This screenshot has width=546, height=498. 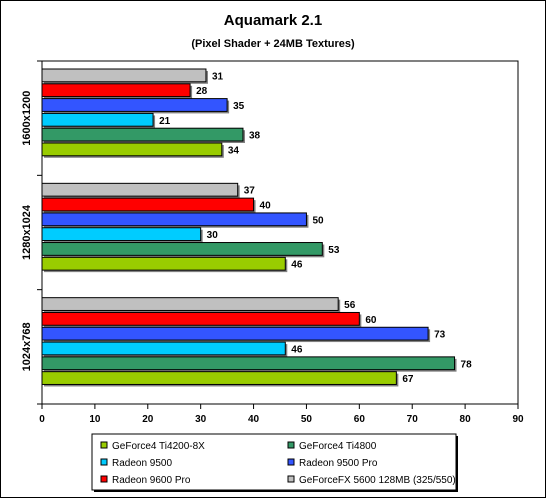 What do you see at coordinates (148, 419) in the screenshot?
I see `x-tick-label: 20` at bounding box center [148, 419].